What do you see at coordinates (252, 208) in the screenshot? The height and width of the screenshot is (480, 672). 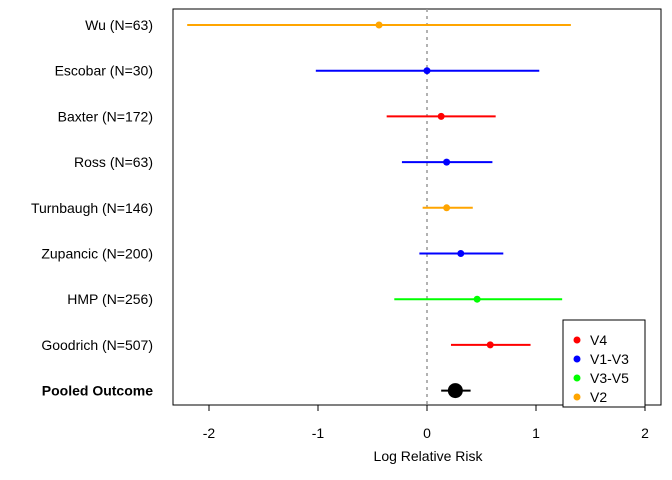 I see `study-row: Turnbaugh (N=146)` at bounding box center [252, 208].